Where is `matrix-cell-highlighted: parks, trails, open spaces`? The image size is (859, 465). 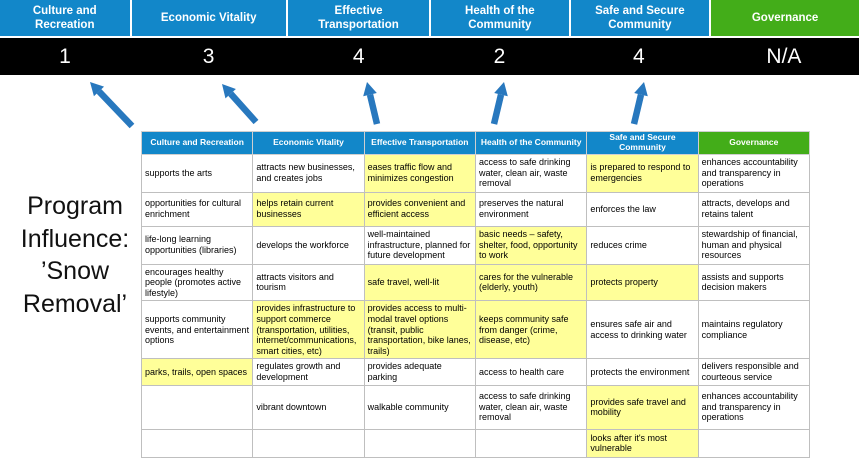
matrix-cell-highlighted: parks, trails, open spaces is located at coordinates (197, 372).